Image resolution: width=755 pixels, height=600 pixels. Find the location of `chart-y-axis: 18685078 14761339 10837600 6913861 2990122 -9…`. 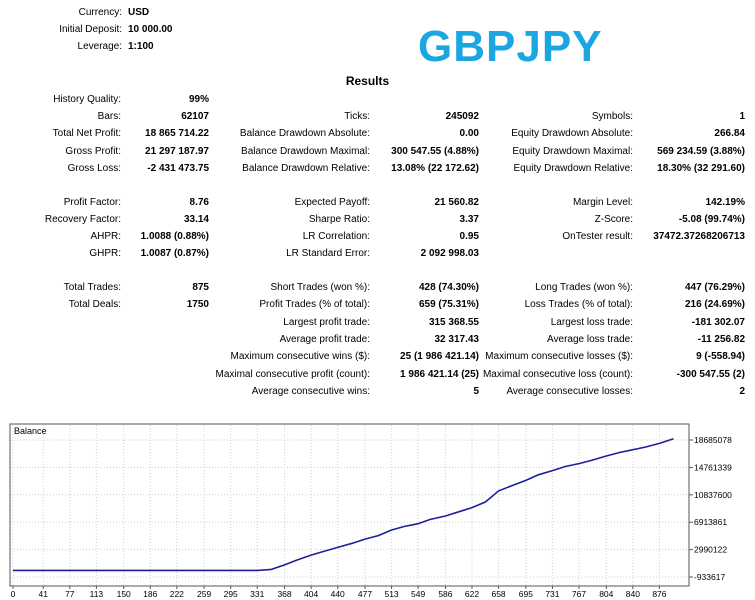

chart-y-axis: 18685078 14761339 10837600 6913861 2990122 -9… is located at coordinates (710, 508).